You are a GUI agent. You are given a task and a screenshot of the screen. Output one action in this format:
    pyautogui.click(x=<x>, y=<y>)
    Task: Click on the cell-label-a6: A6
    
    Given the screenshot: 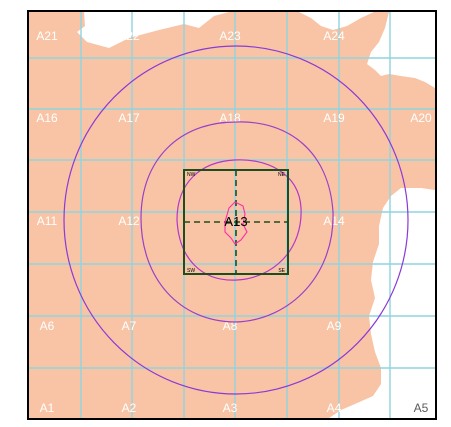 What is the action you would take?
    pyautogui.click(x=47, y=326)
    